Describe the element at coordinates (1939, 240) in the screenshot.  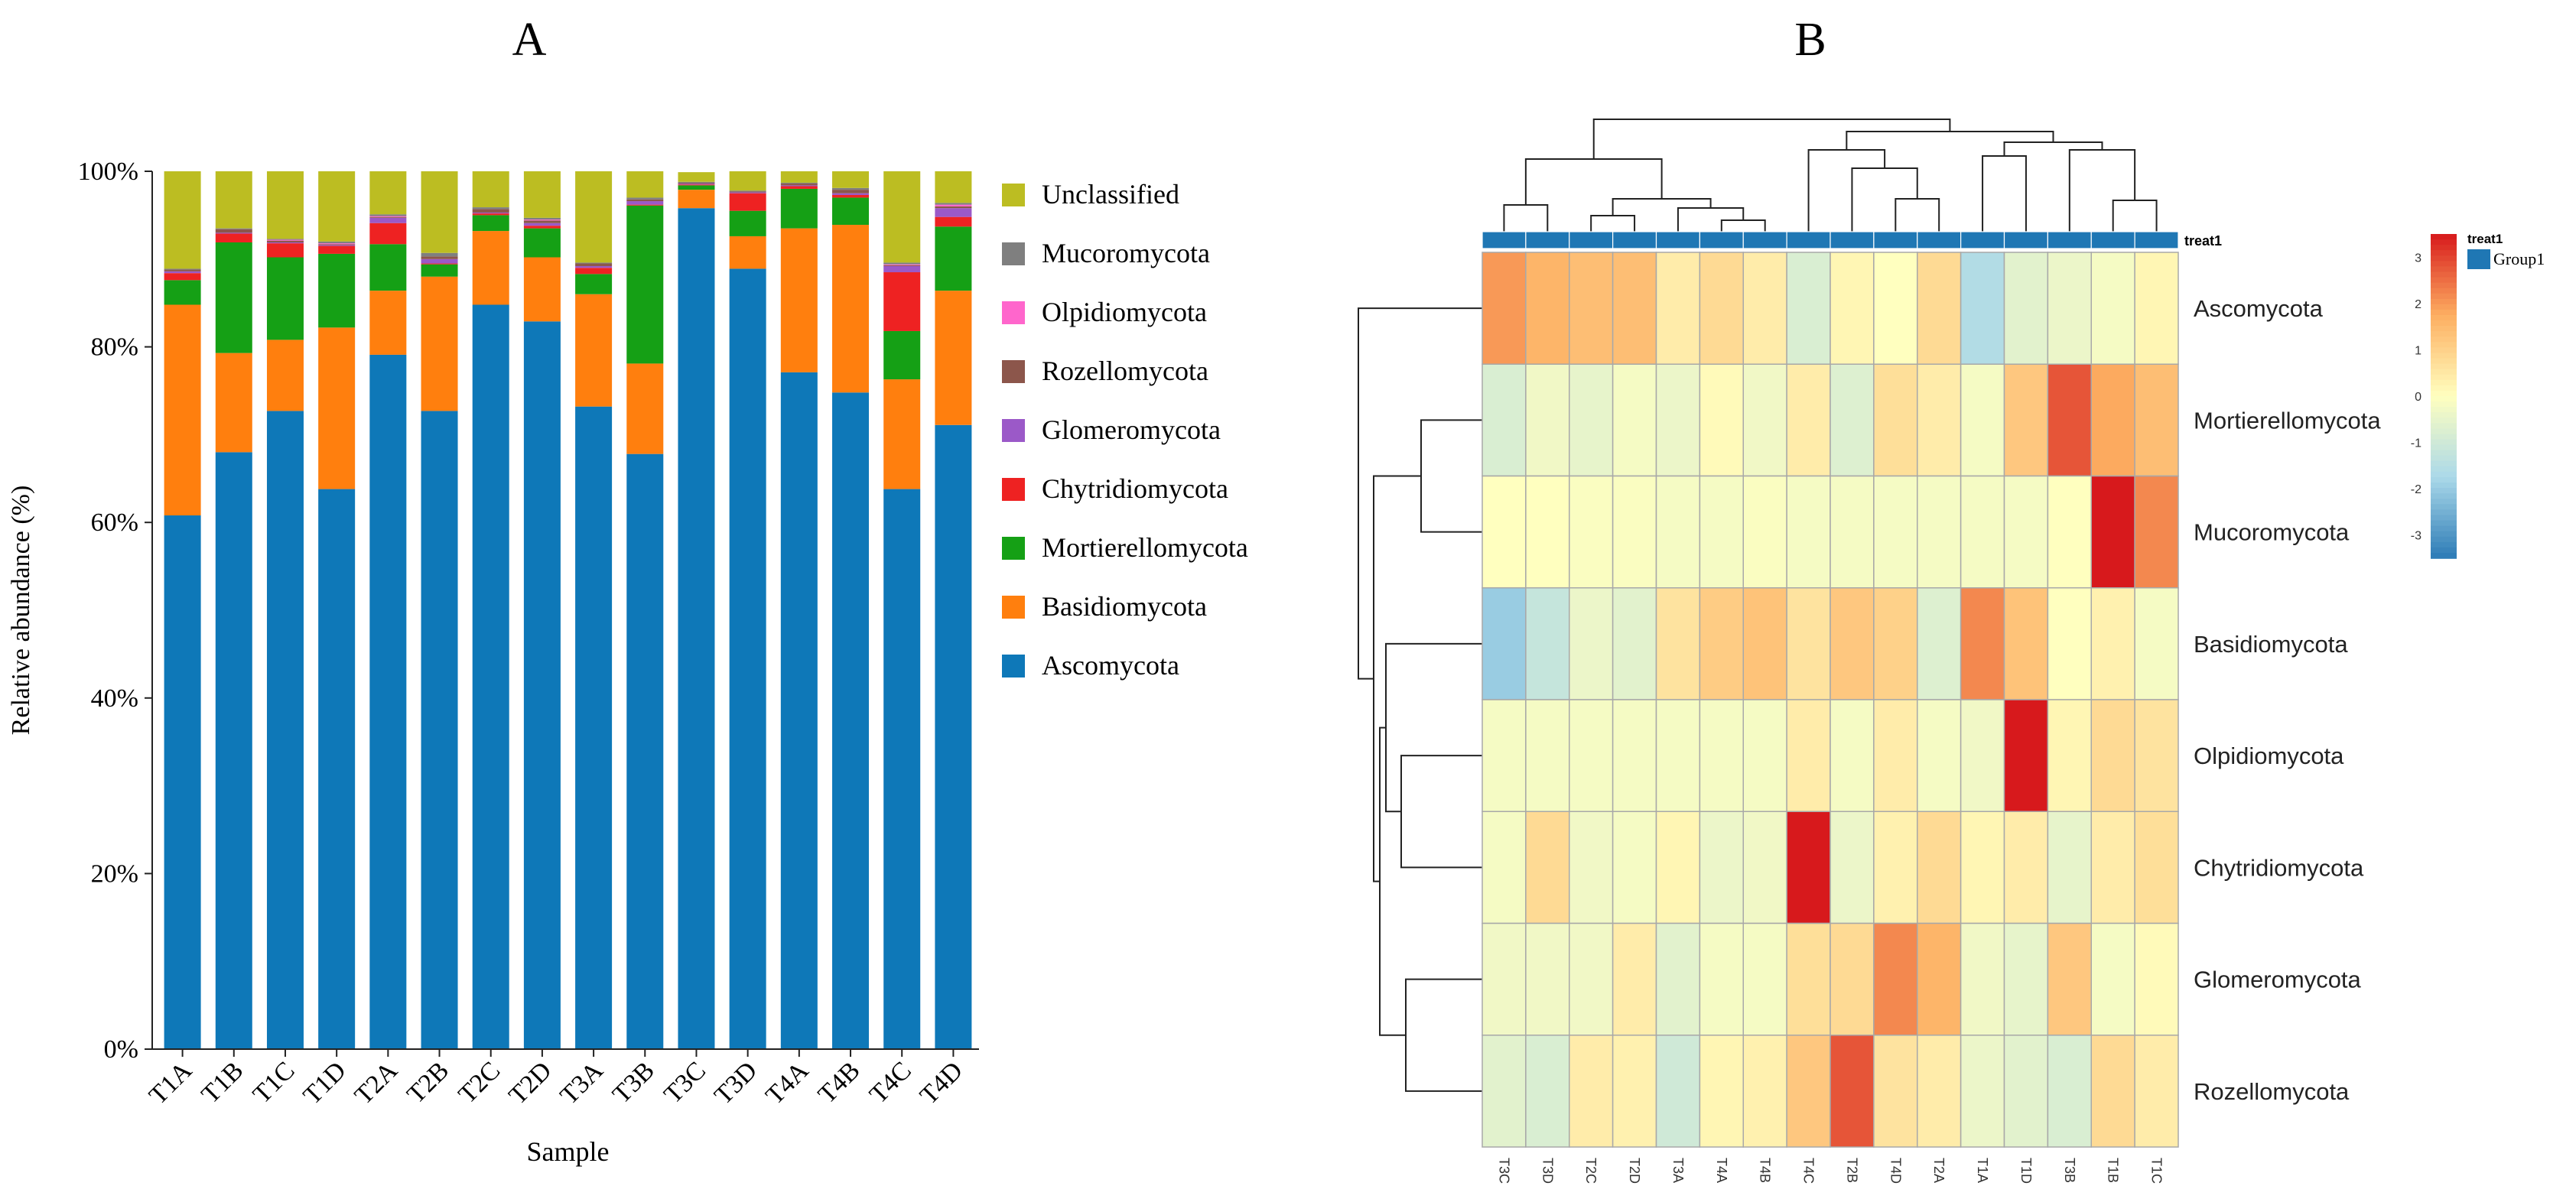
I see `annotation-cell-t2a` at that location.